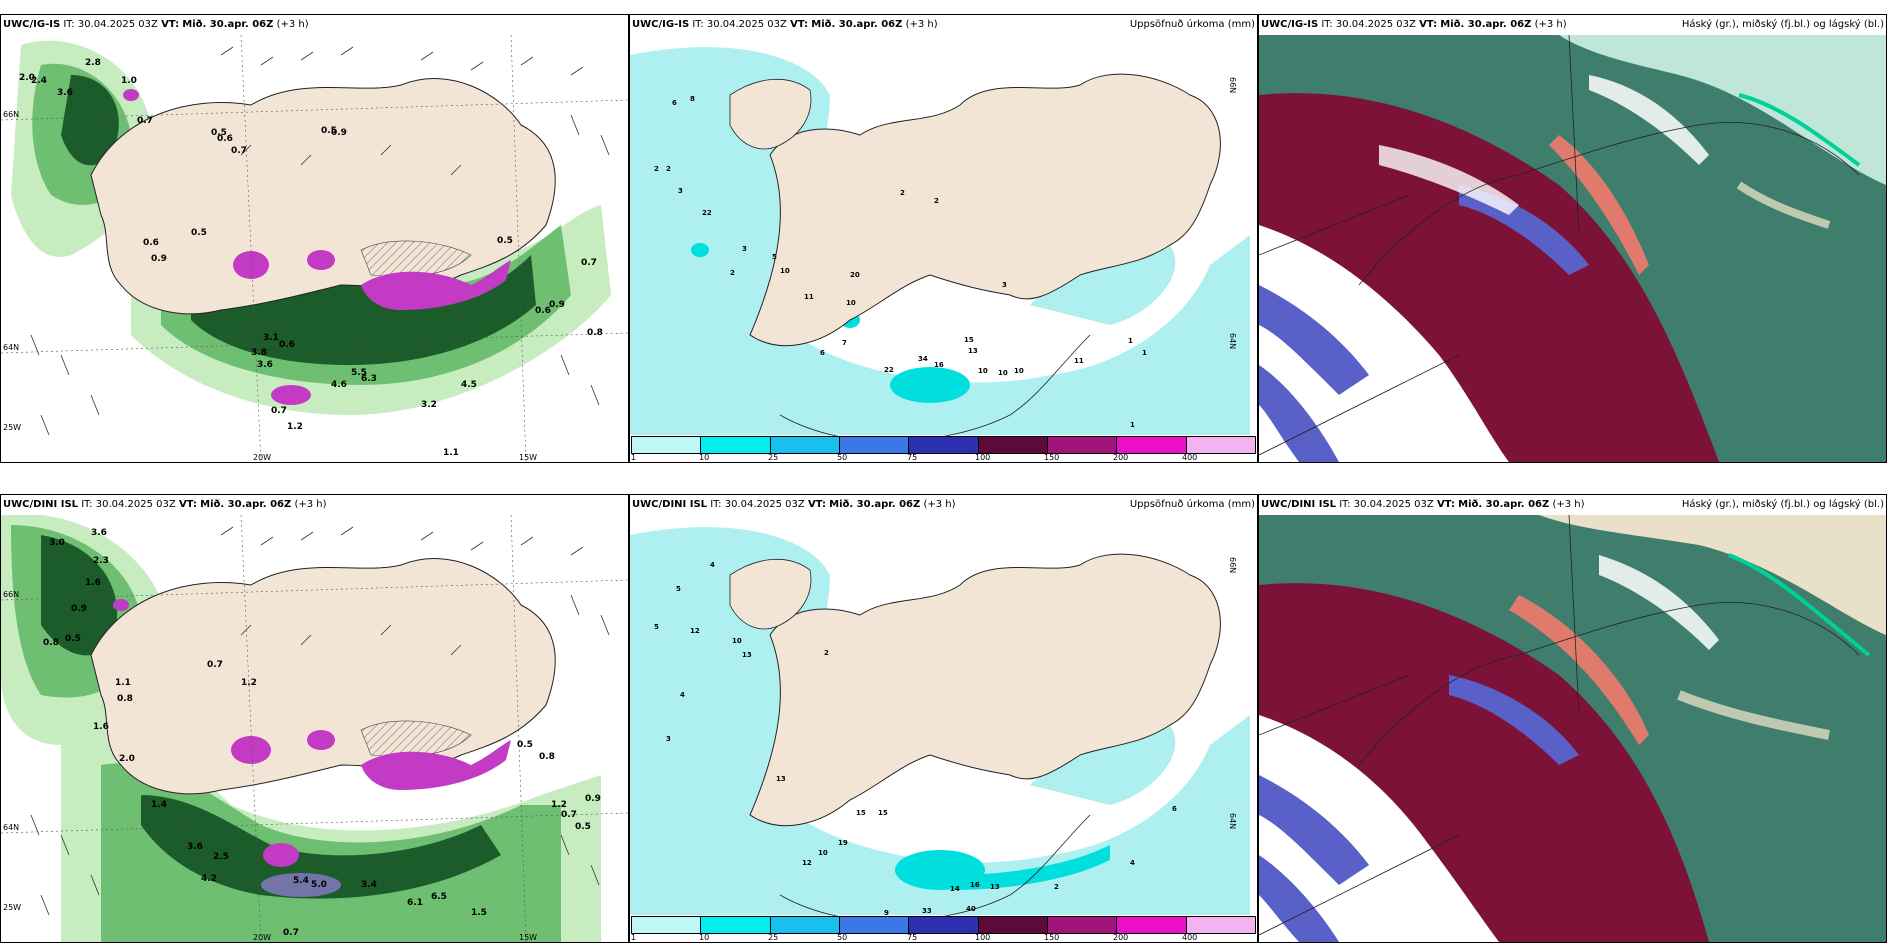 The image size is (1900, 950). What do you see at coordinates (369, 885) in the screenshot?
I see `value-label: 3.4` at bounding box center [369, 885].